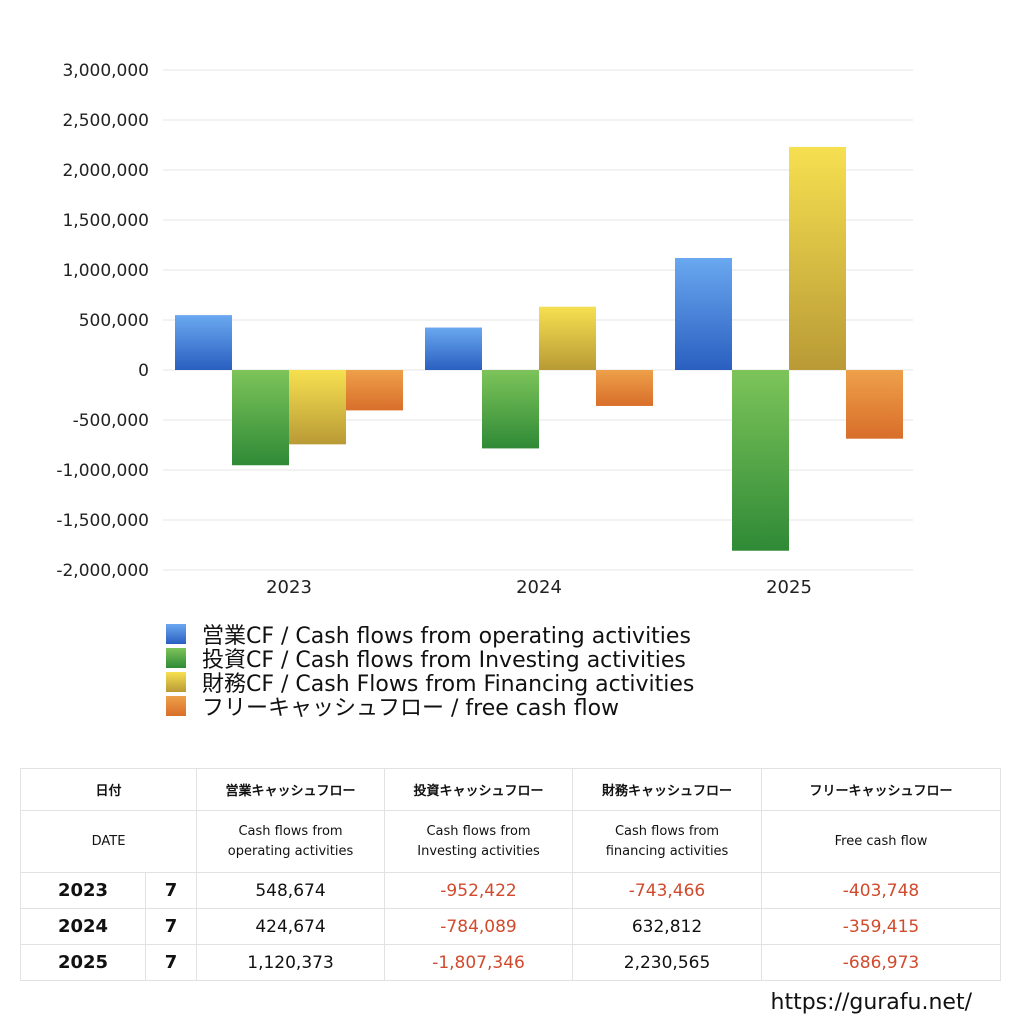  I want to click on y-tick-label: 1,000,000, so click(105, 271).